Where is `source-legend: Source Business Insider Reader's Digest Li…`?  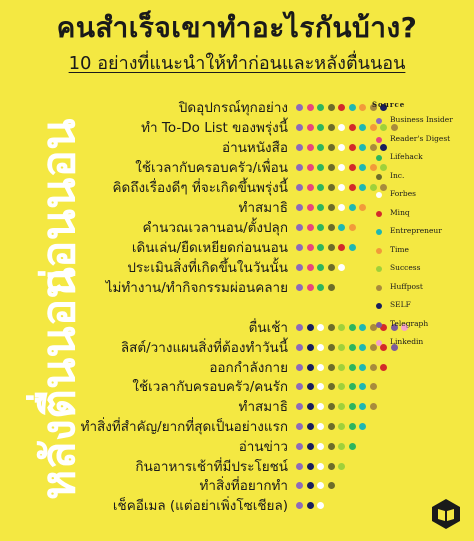
source-legend: Source Business Insider Reader's Digest Li… is located at coordinates (422, 227).